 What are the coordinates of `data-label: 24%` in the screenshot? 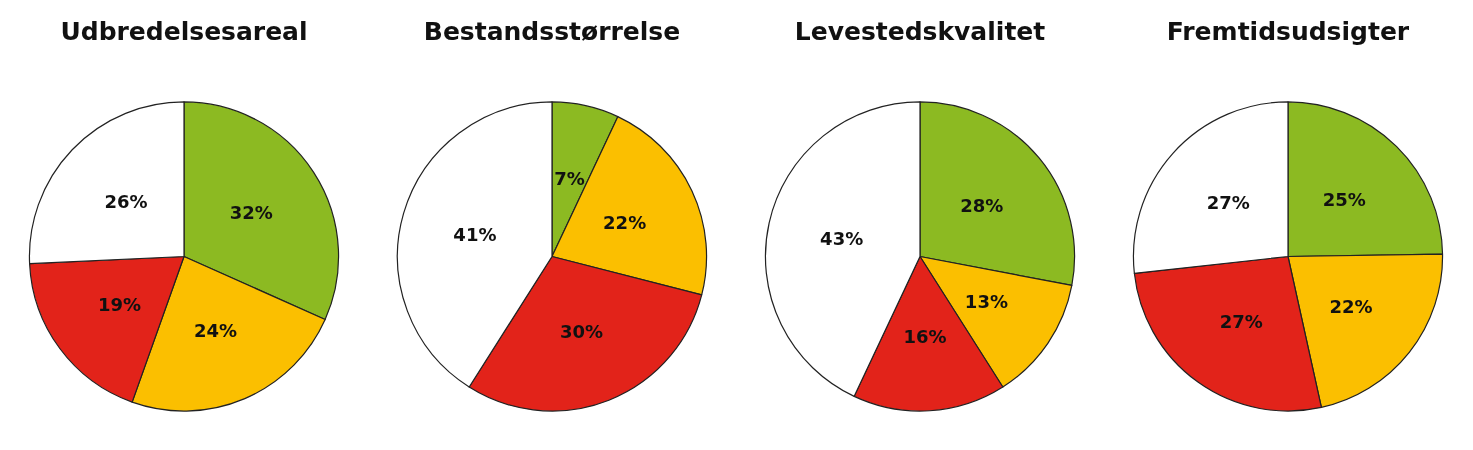 It's located at (216, 330).